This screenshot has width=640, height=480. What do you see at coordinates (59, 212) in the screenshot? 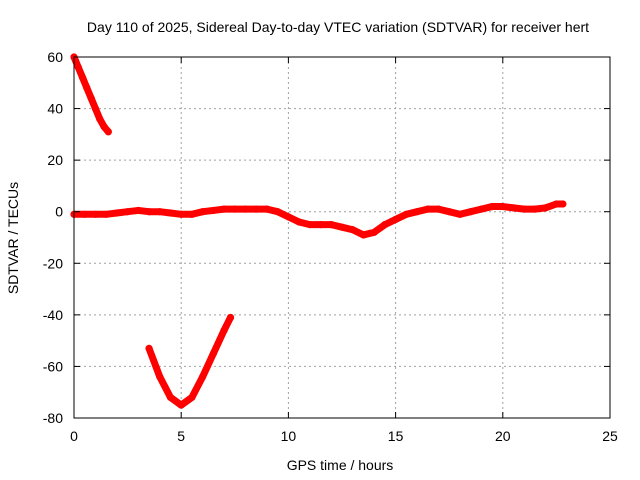
I see `y-tick-label: 0` at bounding box center [59, 212].